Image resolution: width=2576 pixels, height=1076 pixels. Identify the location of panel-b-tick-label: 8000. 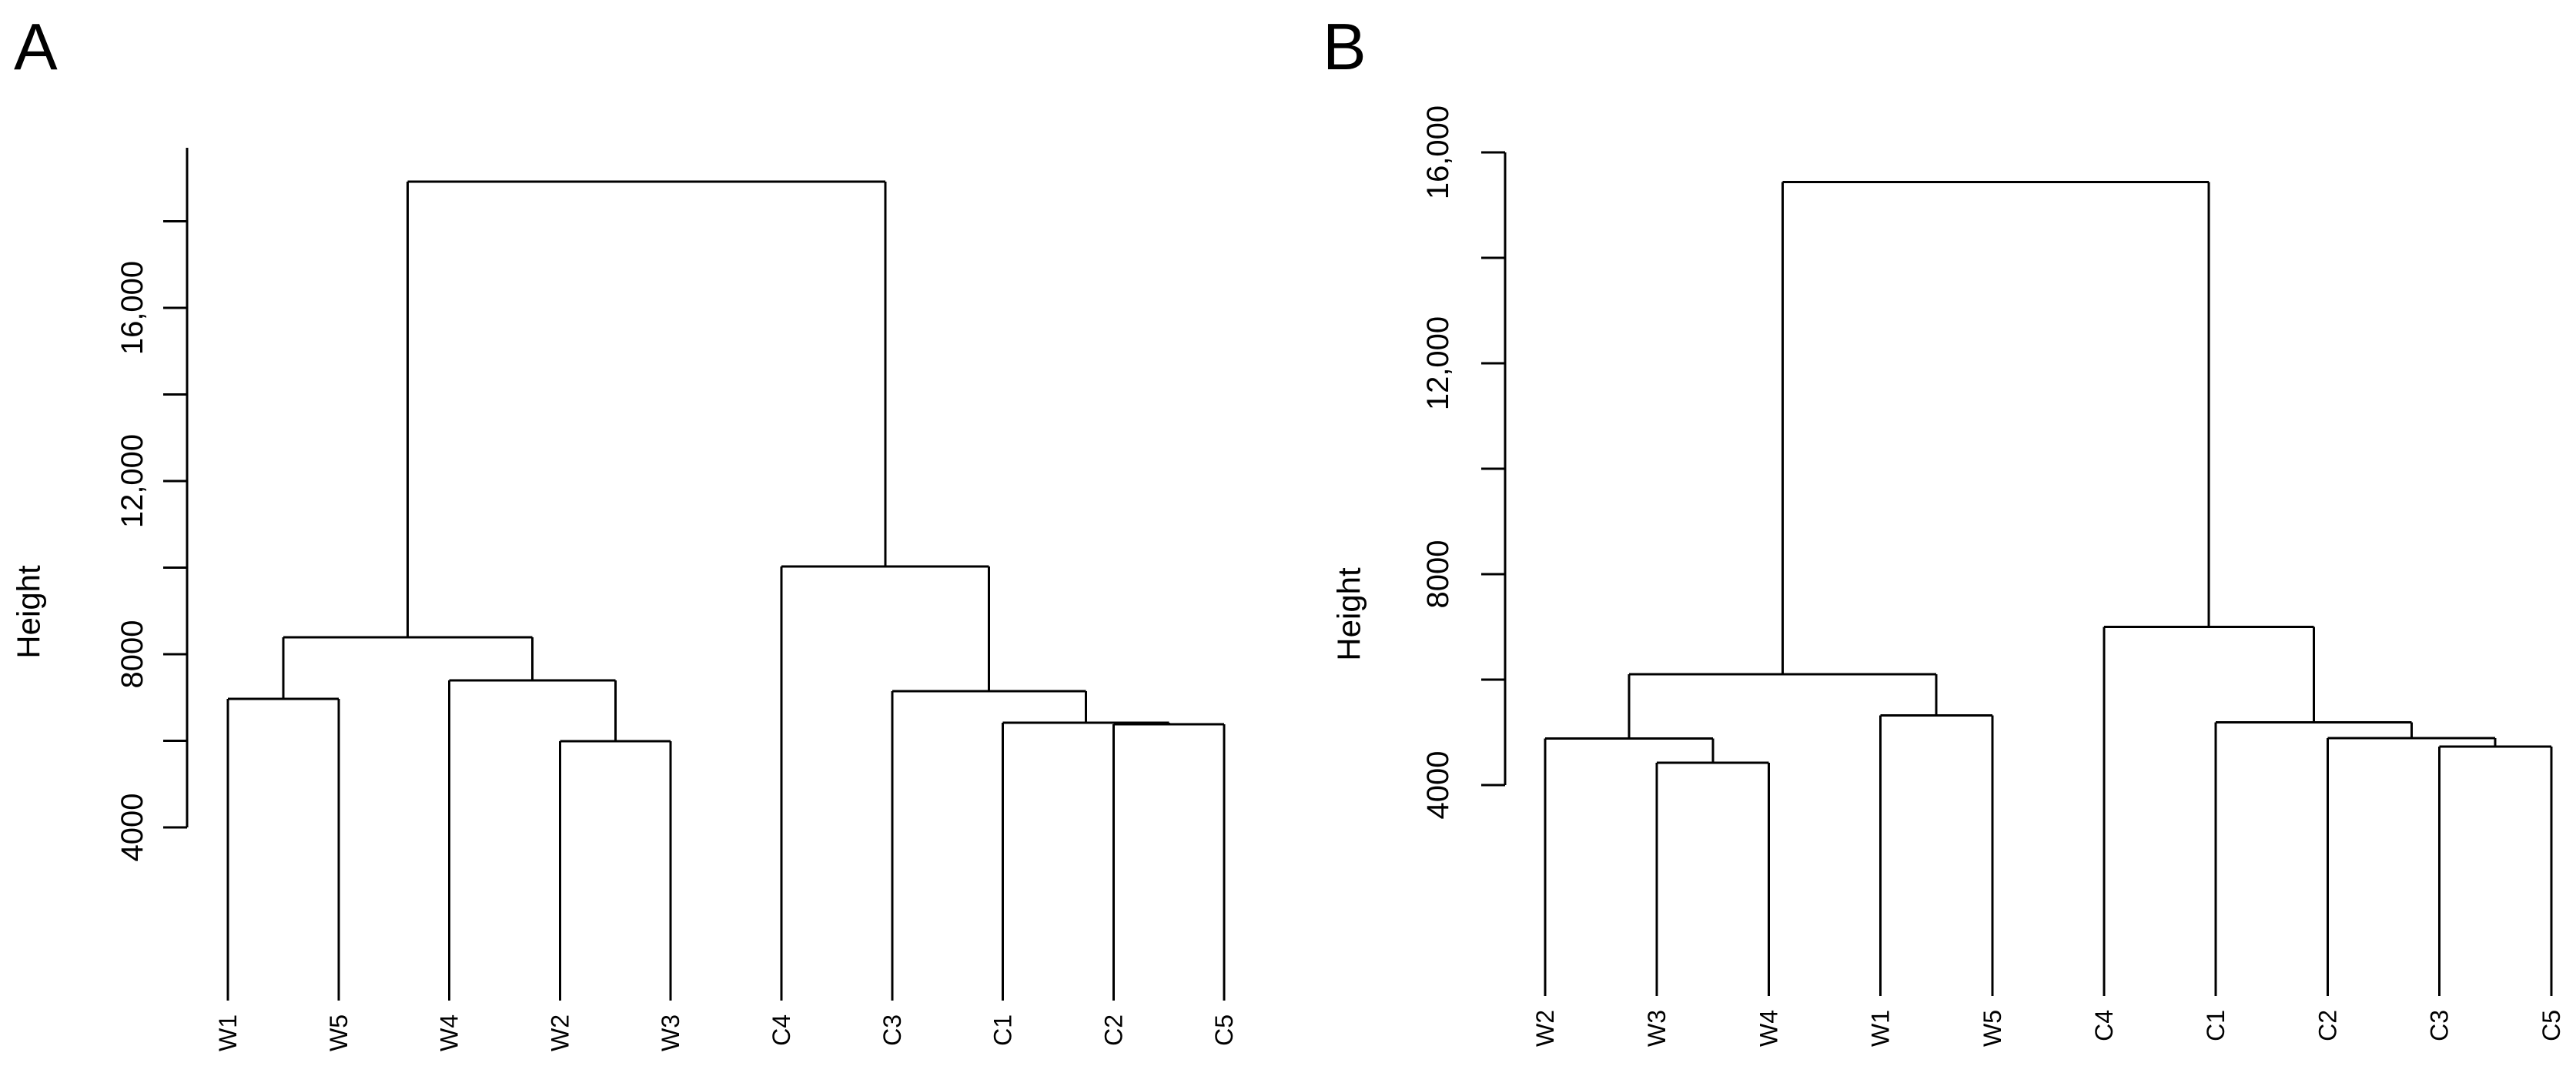
(1438, 574).